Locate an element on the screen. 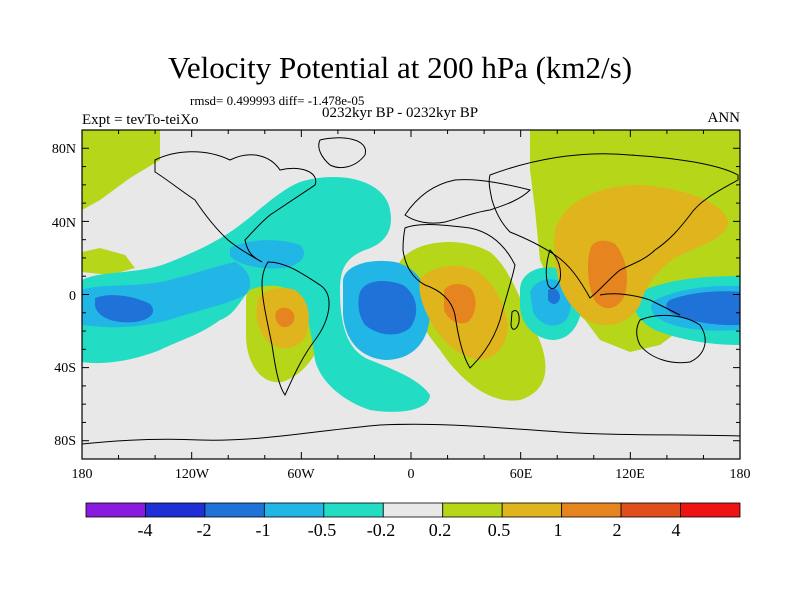  blue-region-indian is located at coordinates (554, 296).